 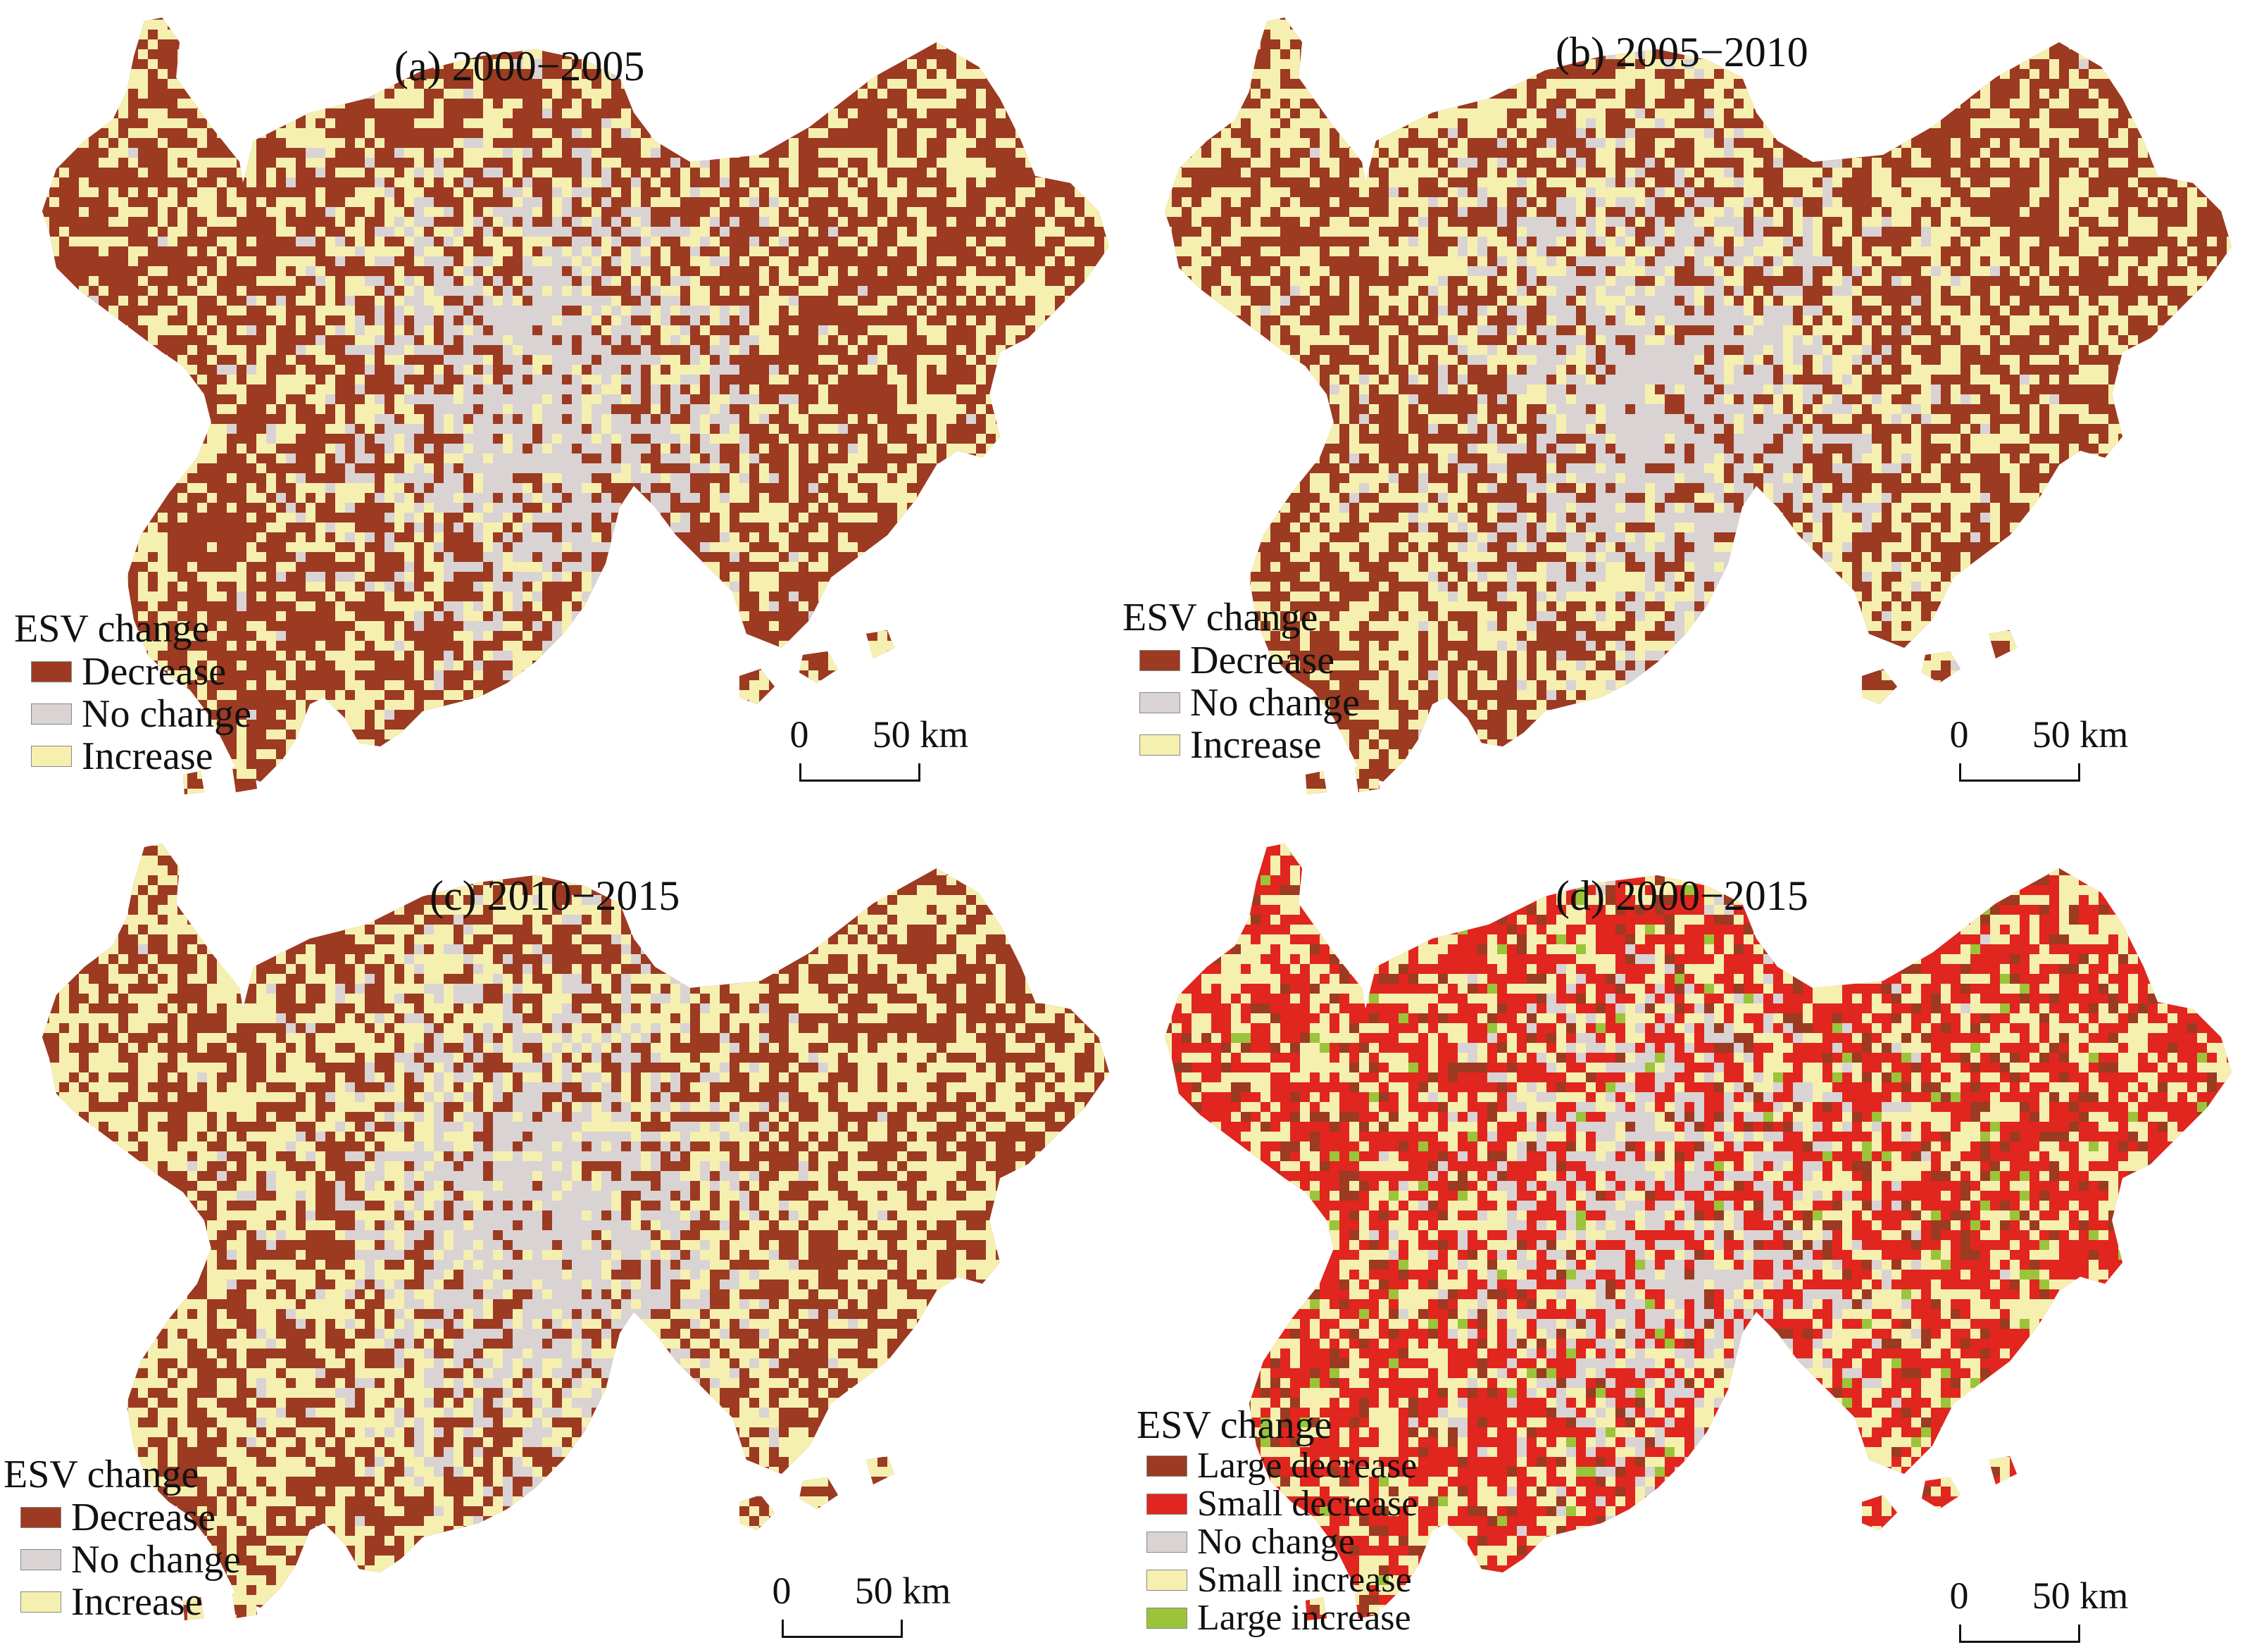 What do you see at coordinates (1307, 1466) in the screenshot?
I see `legend-label: Large decrease` at bounding box center [1307, 1466].